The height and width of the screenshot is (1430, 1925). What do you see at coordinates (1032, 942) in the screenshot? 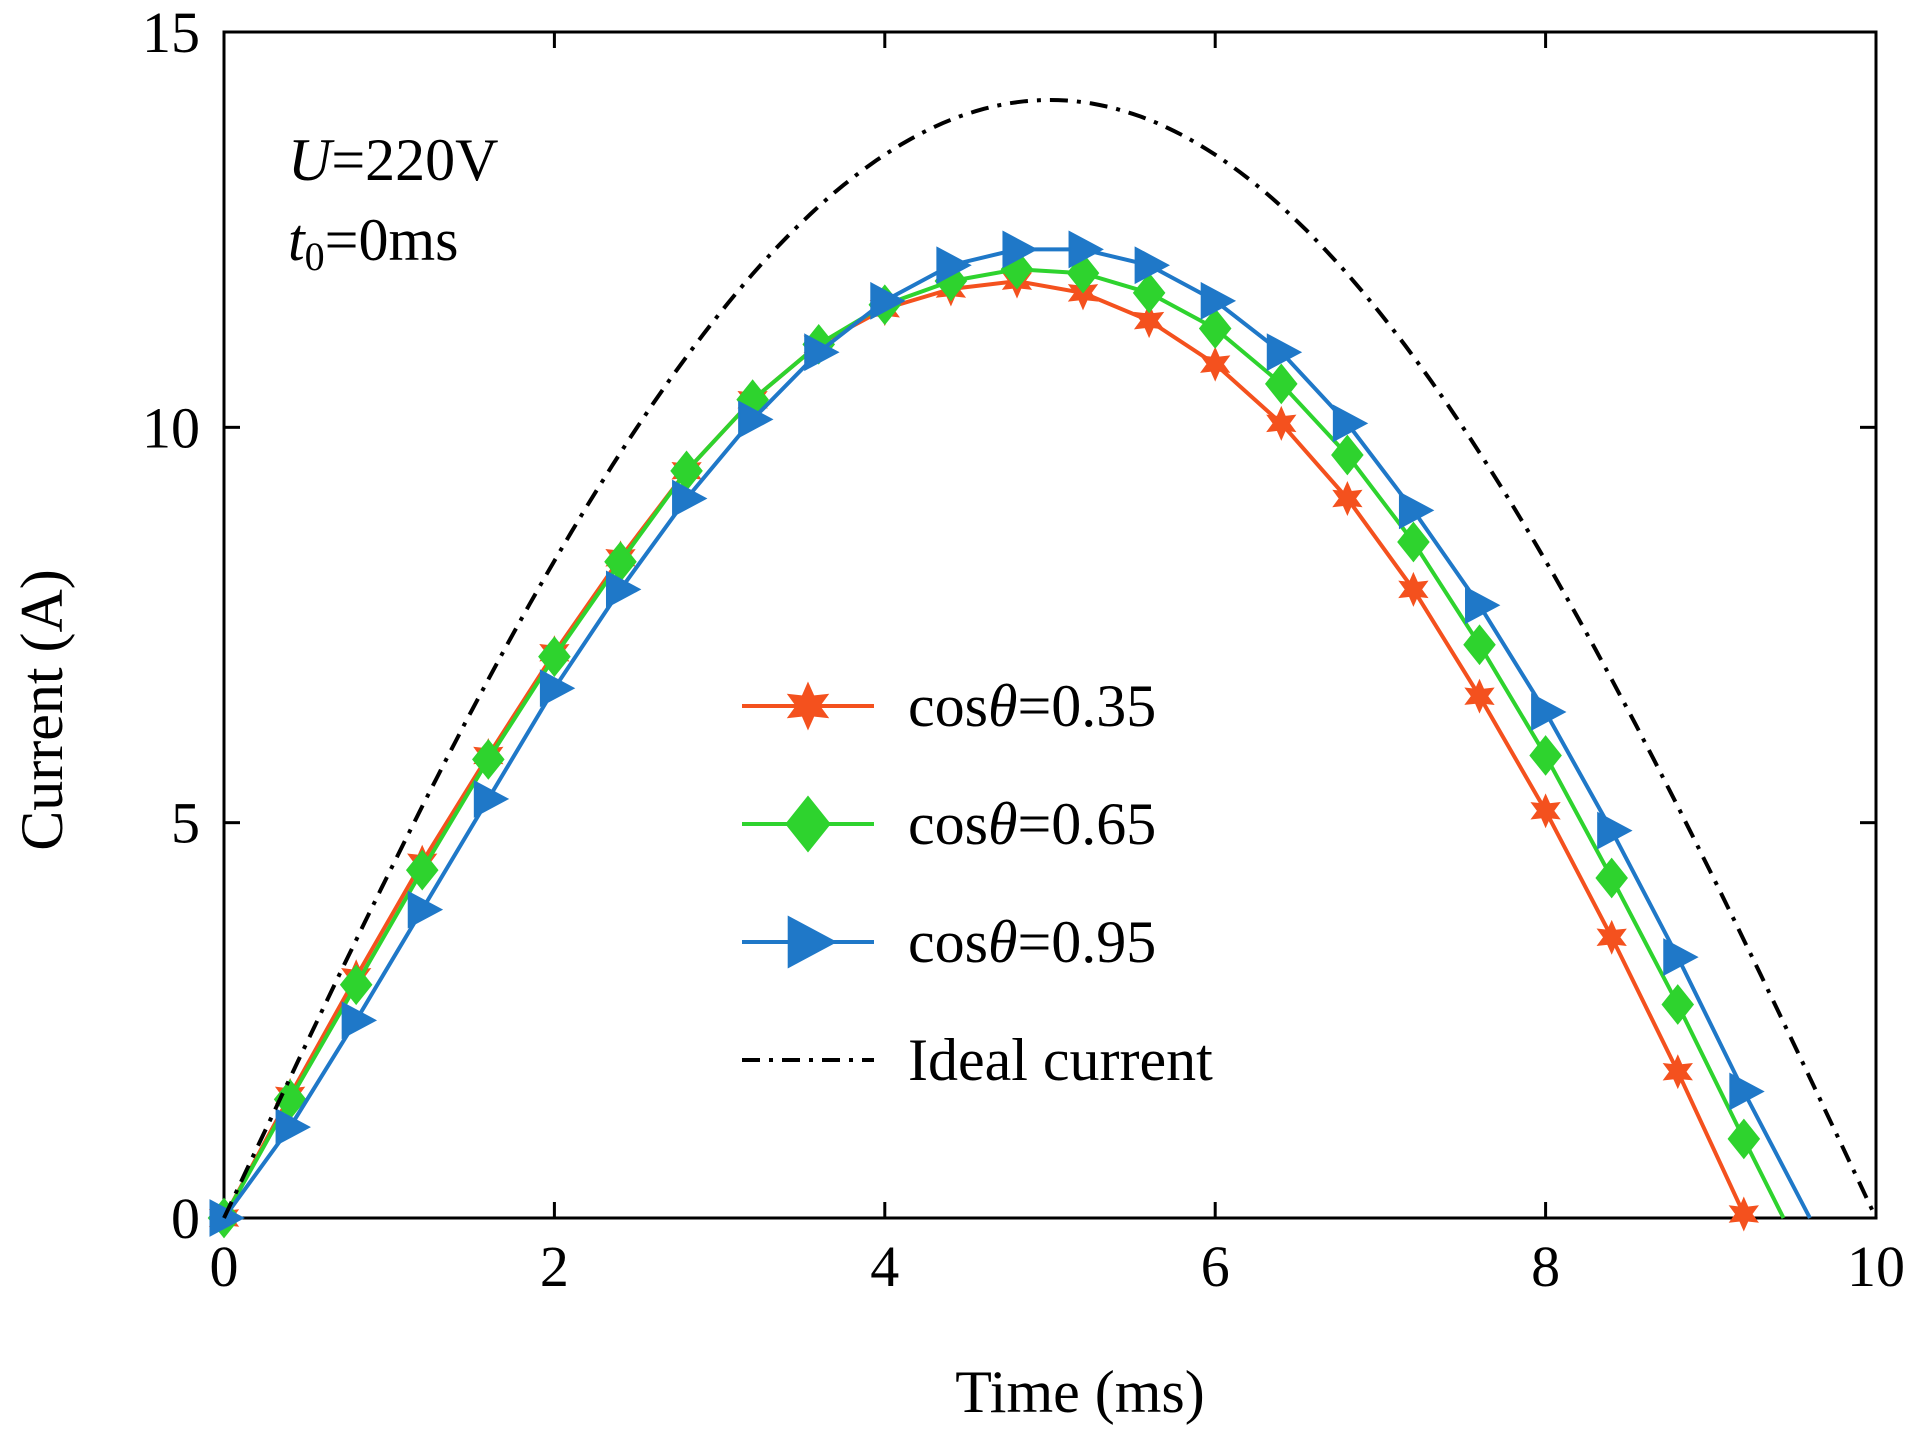
I see `legend-label: cosθ=0.95` at bounding box center [1032, 942].